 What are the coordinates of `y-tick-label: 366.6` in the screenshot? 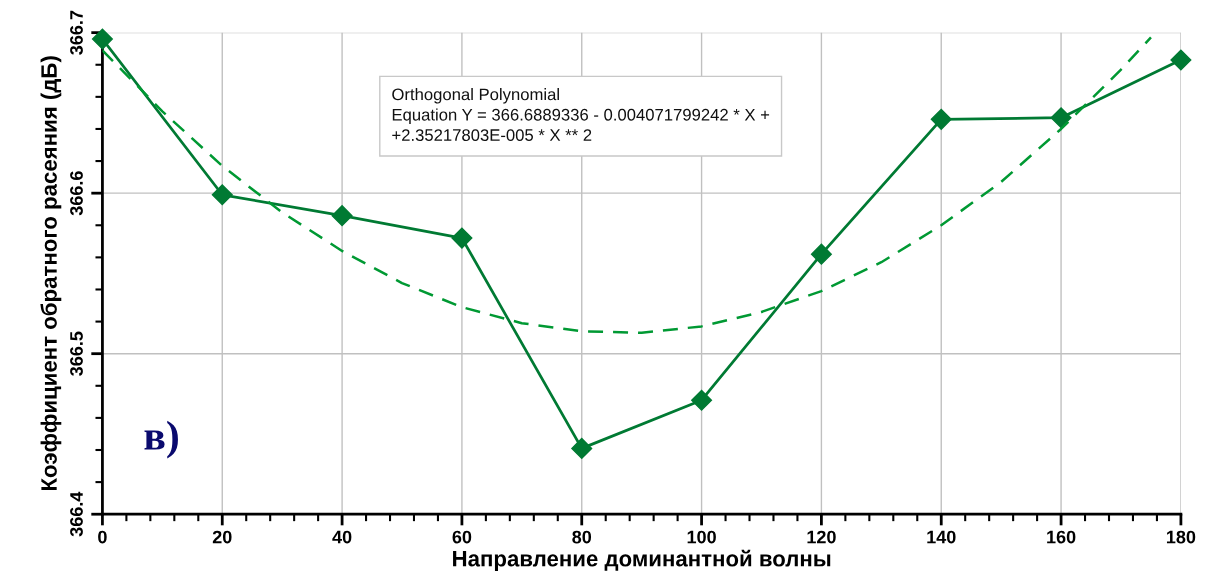 It's located at (76, 193).